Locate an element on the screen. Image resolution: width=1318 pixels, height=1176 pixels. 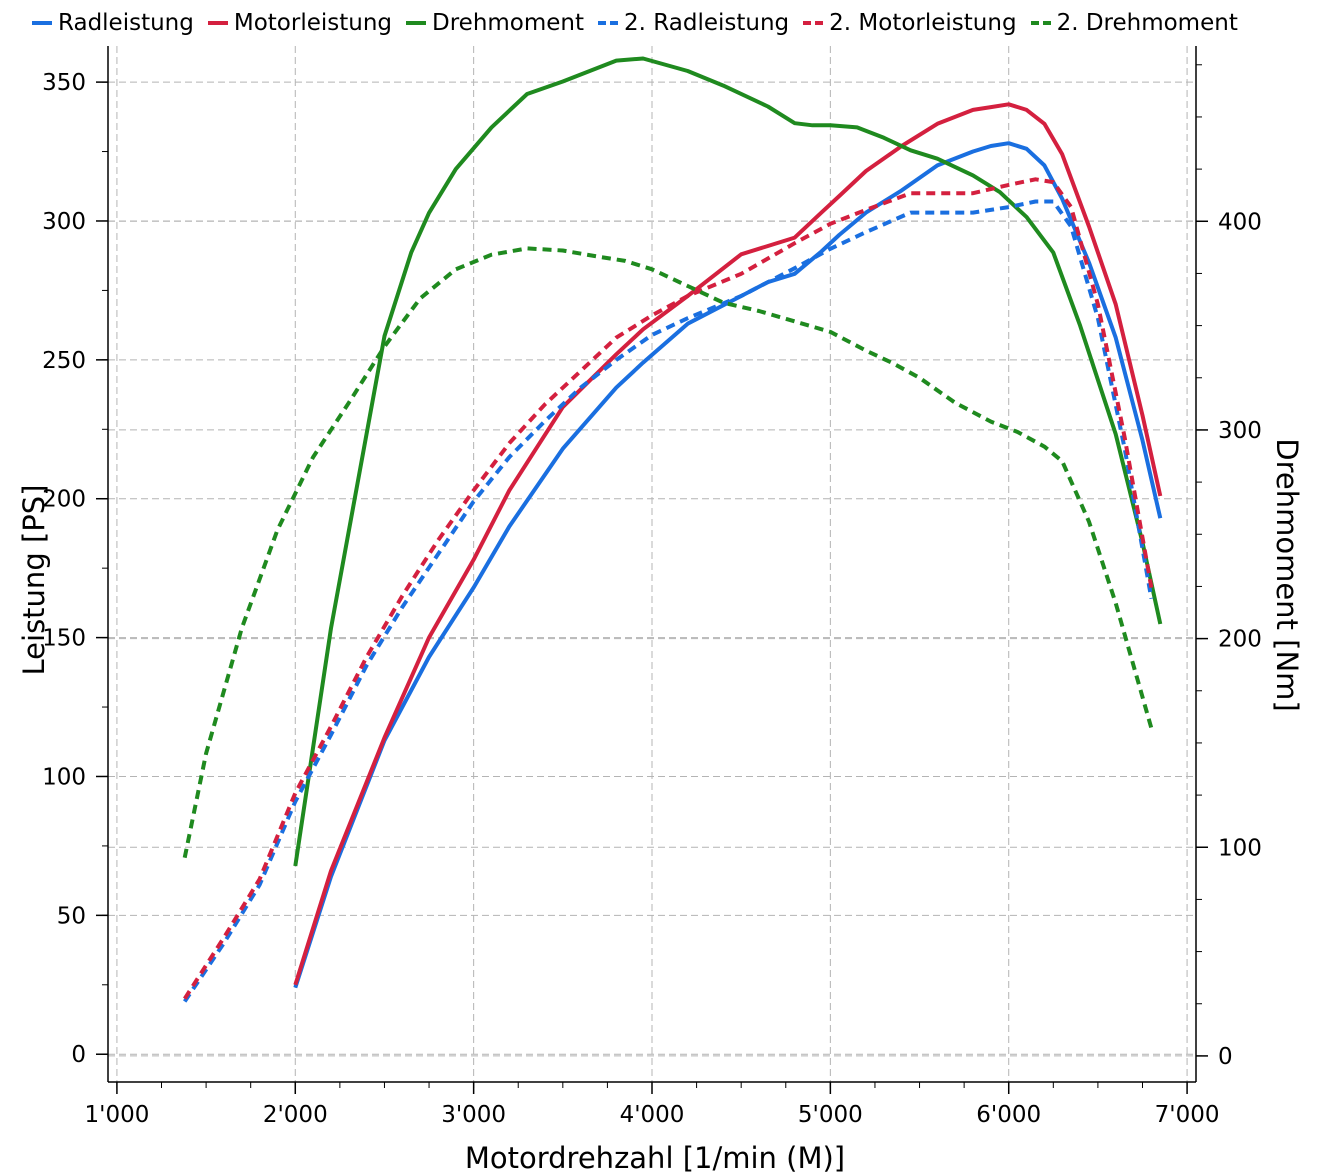
y-left-tick-label: 150 is located at coordinates (64, 639).